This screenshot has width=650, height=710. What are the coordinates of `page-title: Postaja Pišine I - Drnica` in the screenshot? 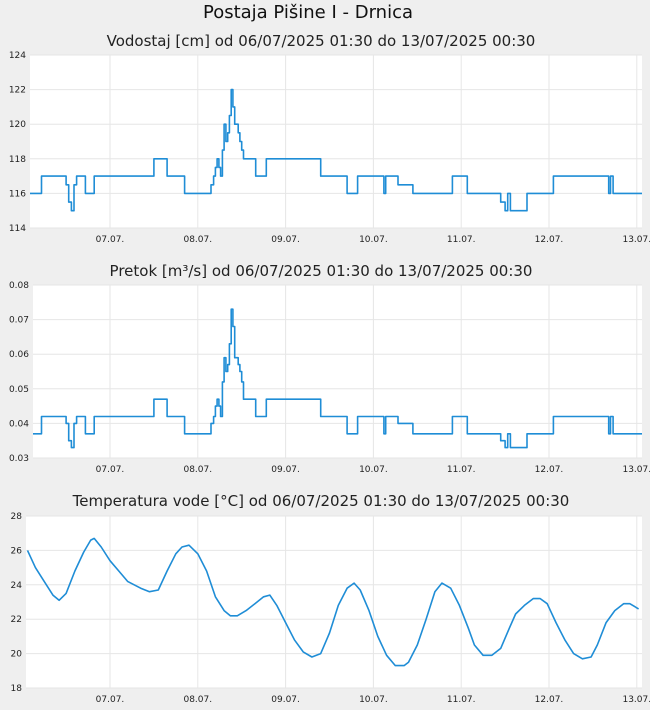 It's located at (307, 12).